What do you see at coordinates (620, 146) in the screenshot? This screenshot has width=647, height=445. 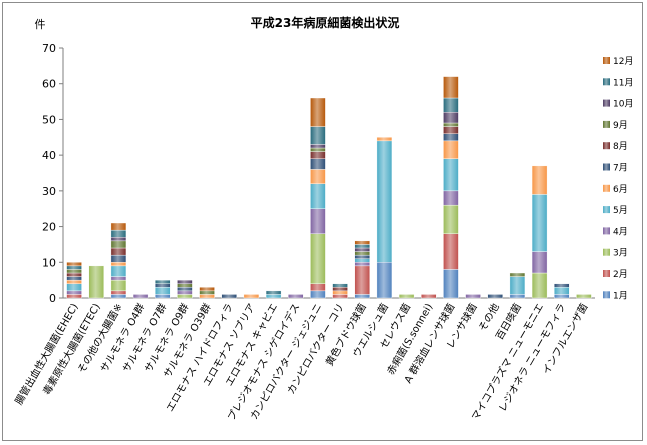 I see `legend-label: 8月` at bounding box center [620, 146].